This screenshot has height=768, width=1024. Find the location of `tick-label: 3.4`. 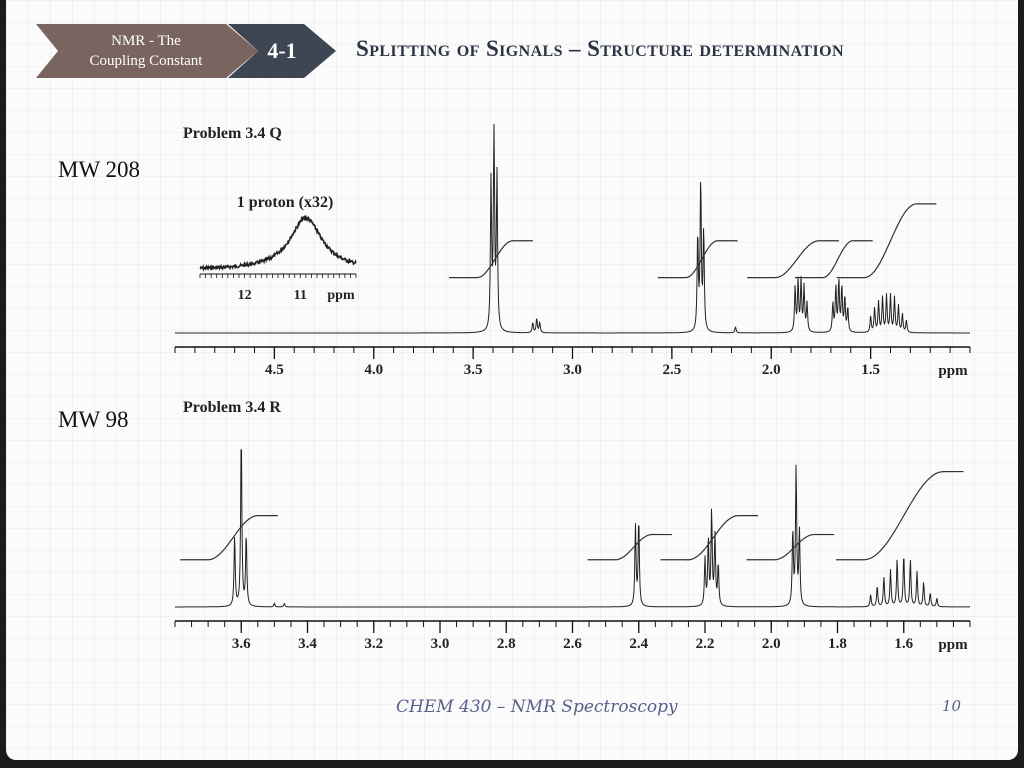

tick-label: 3.4 is located at coordinates (307, 644).